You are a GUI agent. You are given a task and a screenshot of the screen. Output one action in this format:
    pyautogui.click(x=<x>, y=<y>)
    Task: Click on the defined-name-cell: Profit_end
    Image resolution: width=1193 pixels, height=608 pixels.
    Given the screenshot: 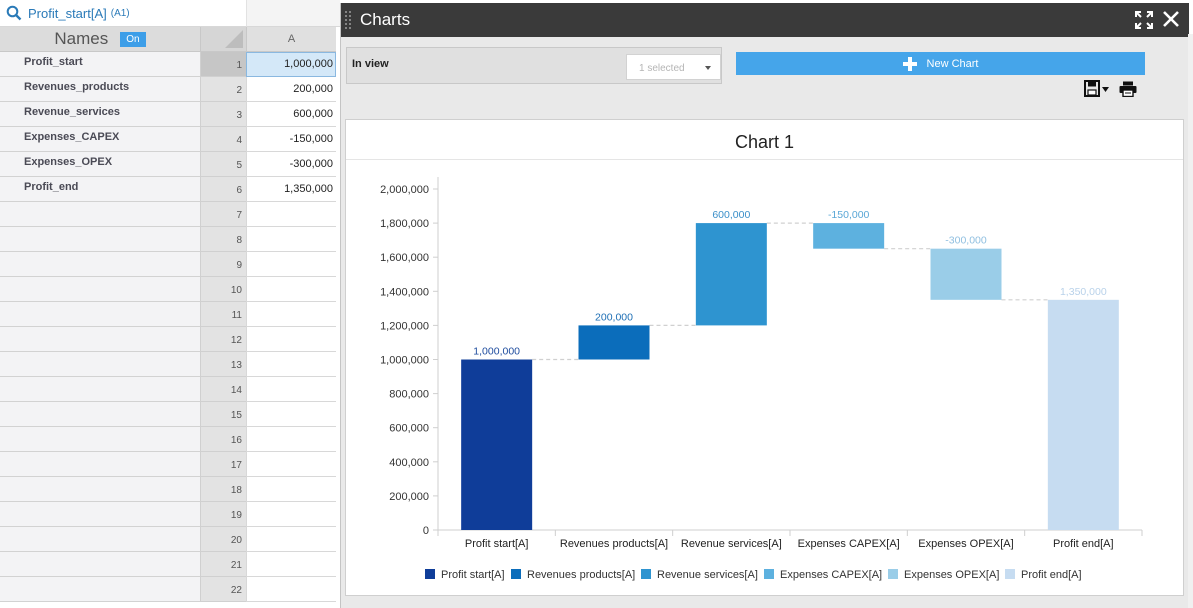 What is the action you would take?
    pyautogui.click(x=100, y=189)
    